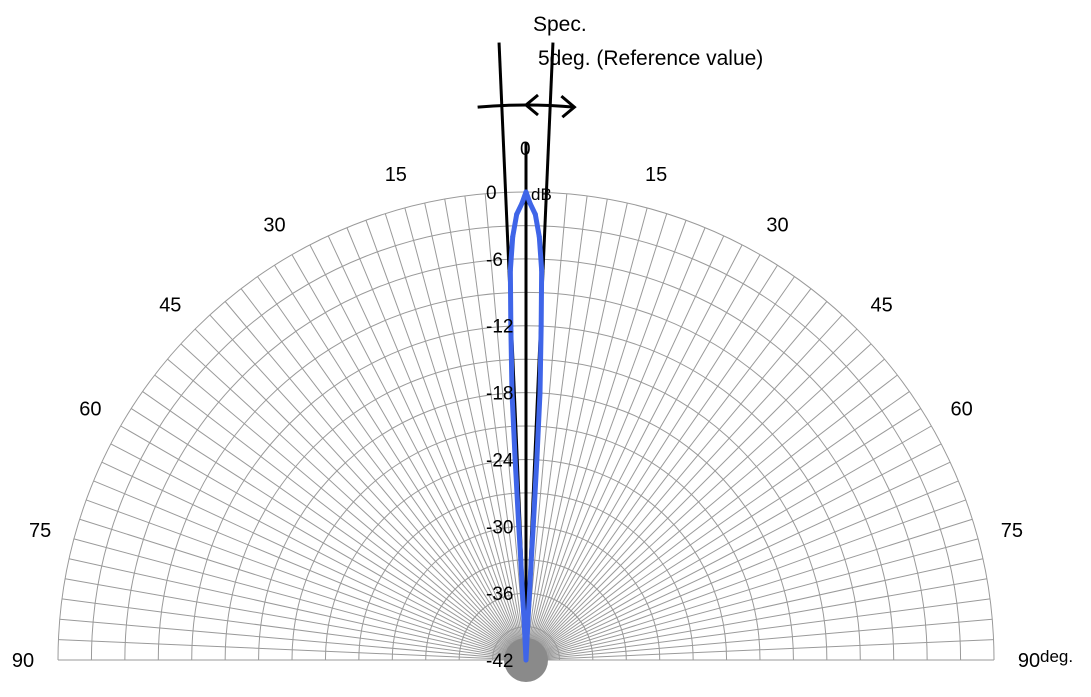  What do you see at coordinates (499, 661) in the screenshot?
I see `radial-tick-label: -42` at bounding box center [499, 661].